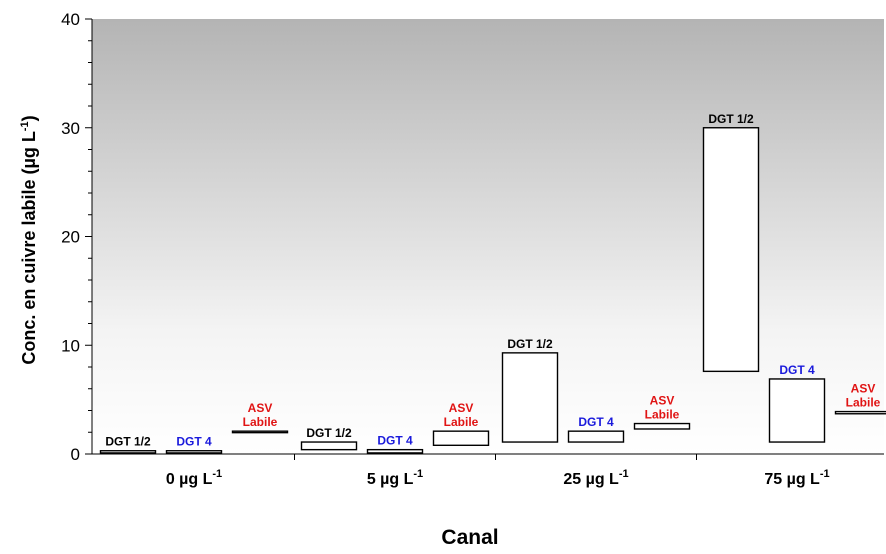 This screenshot has height=554, width=886. Describe the element at coordinates (29, 118) in the screenshot. I see `y-axis-title-close: )` at that location.